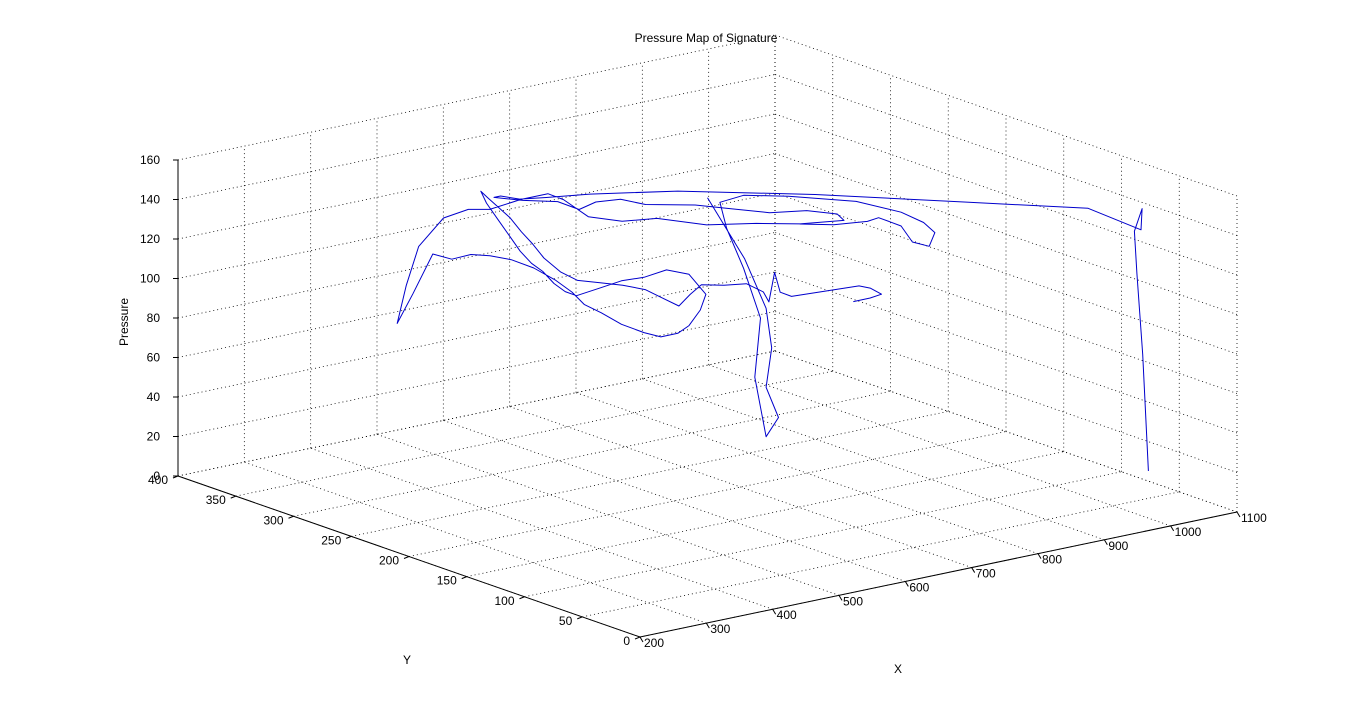 The image size is (1366, 701). I want to click on y-tick-label: 100, so click(504, 601).